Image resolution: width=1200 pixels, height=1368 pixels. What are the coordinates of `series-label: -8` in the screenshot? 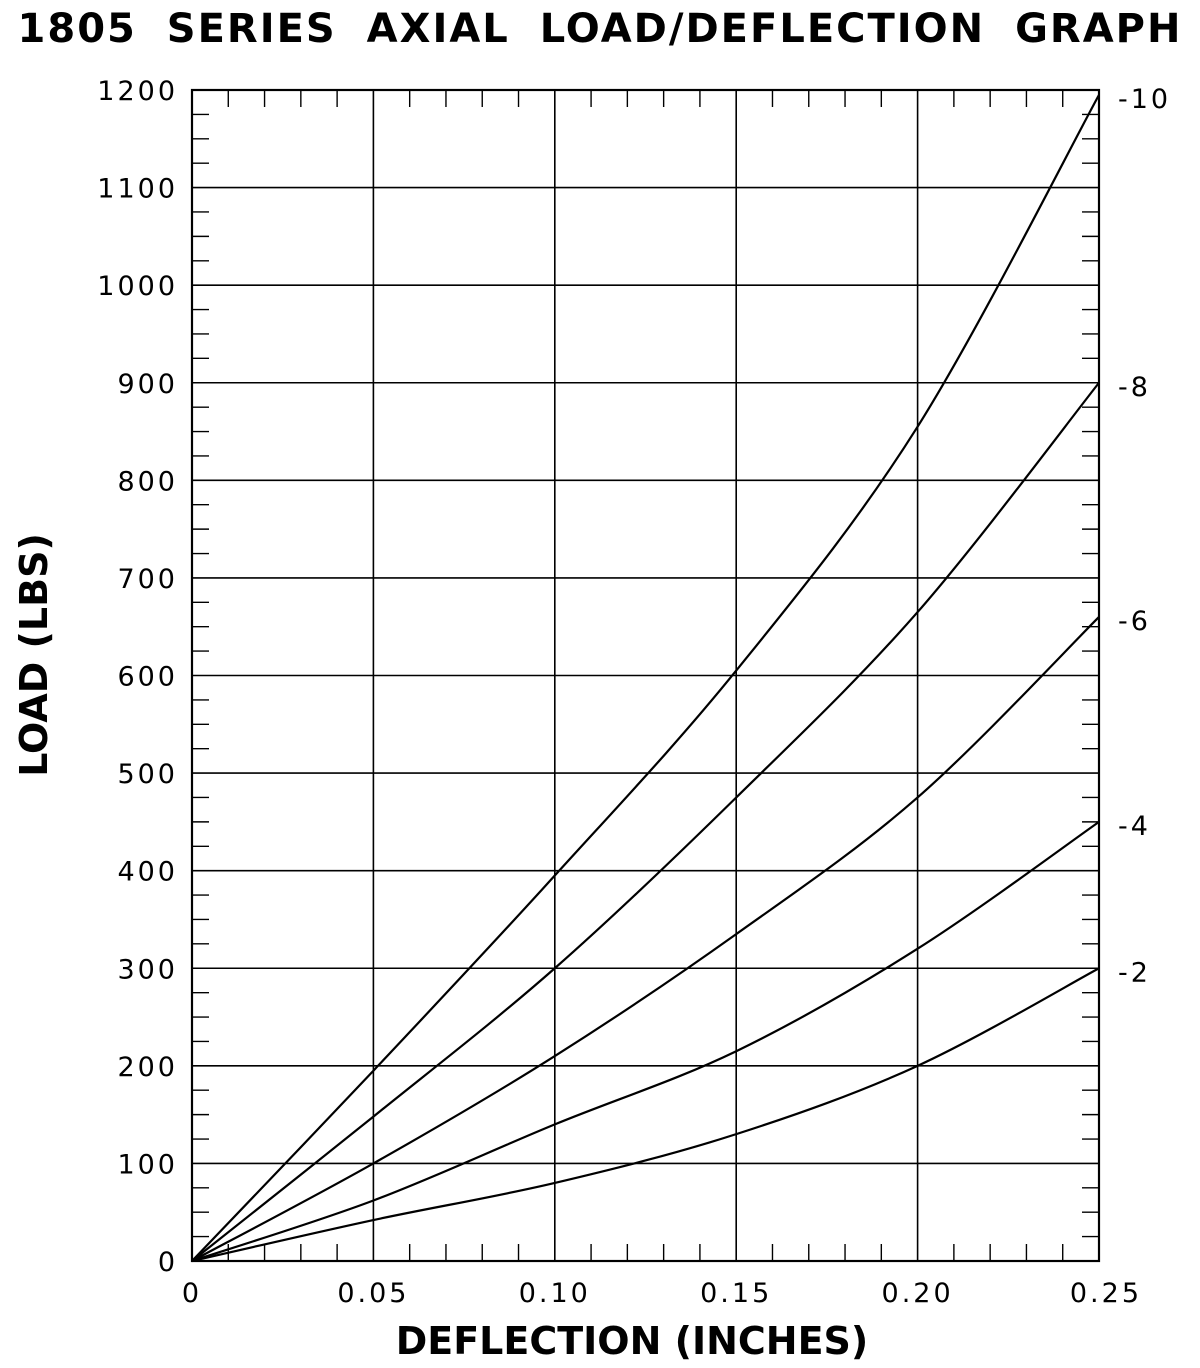 It's located at (1134, 387).